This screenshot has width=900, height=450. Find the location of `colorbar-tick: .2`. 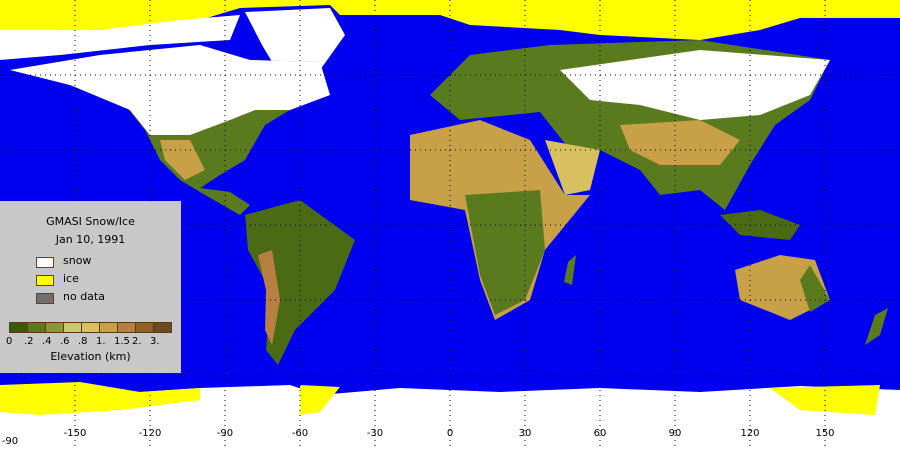

colorbar-tick: .2 is located at coordinates (29, 341).